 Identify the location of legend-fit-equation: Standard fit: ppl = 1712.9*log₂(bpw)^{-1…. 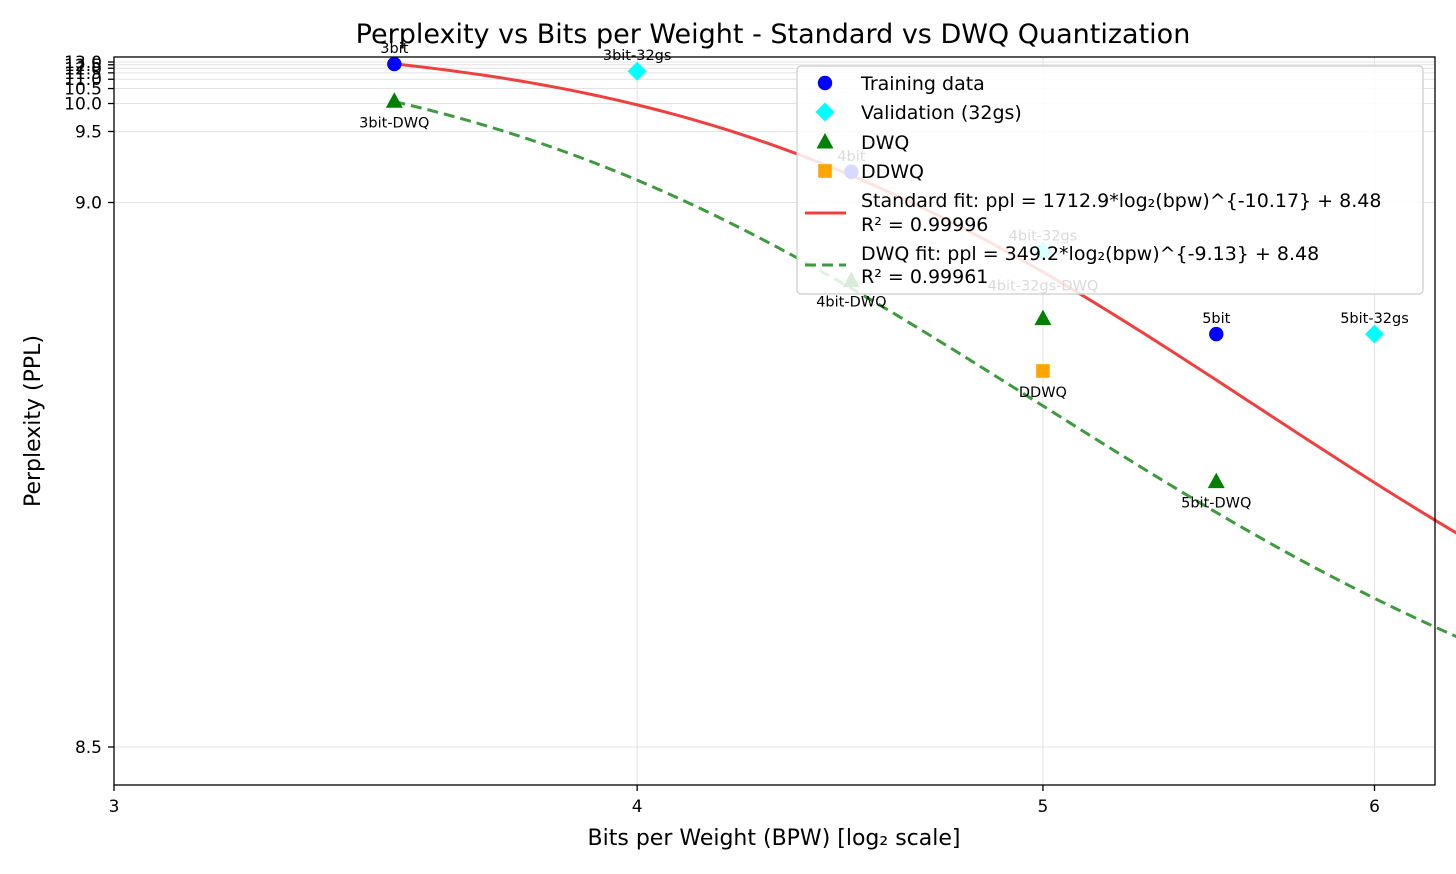
(1121, 201).